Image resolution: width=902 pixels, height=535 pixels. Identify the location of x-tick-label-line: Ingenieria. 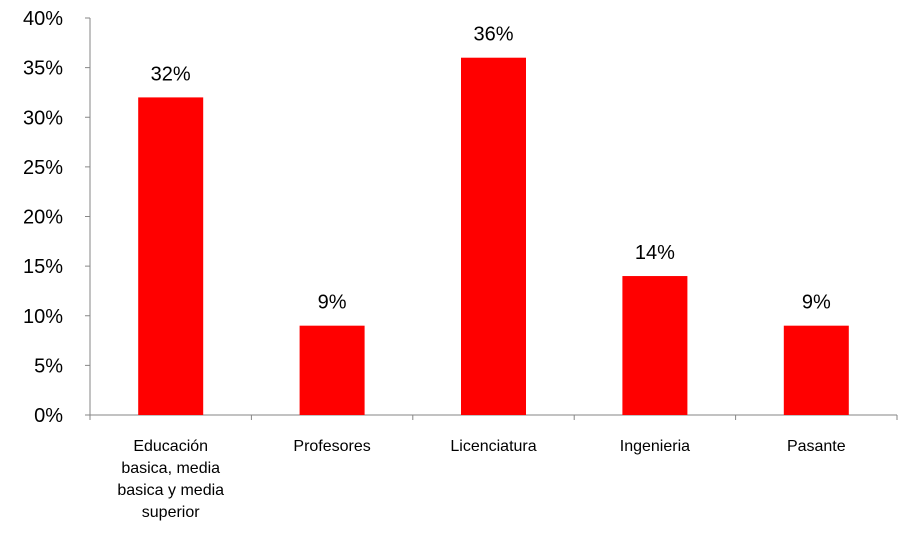
(655, 446).